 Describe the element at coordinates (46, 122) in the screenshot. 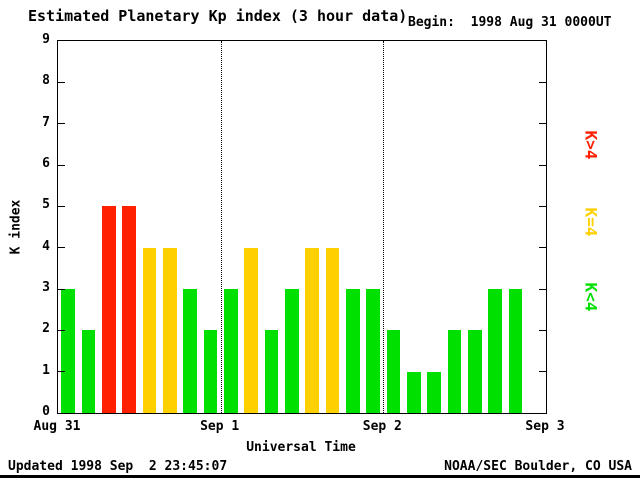

I see `y-tick-label: 7` at that location.